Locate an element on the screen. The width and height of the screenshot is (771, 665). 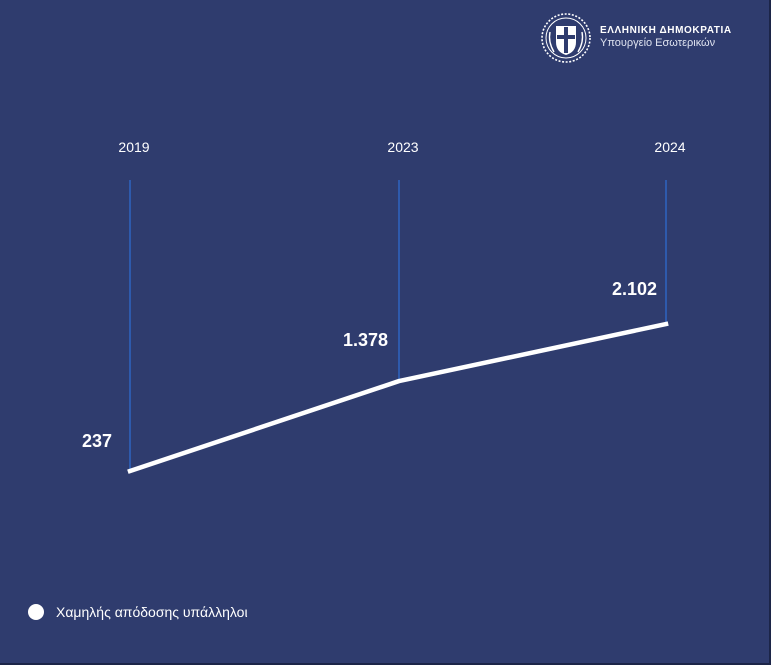
brand-text: ΕΛΛΗΝΙΚΗ ΔΗΜΟΚΡΑΤΙΑ Υπουργείο Εσωτερικών is located at coordinates (666, 38).